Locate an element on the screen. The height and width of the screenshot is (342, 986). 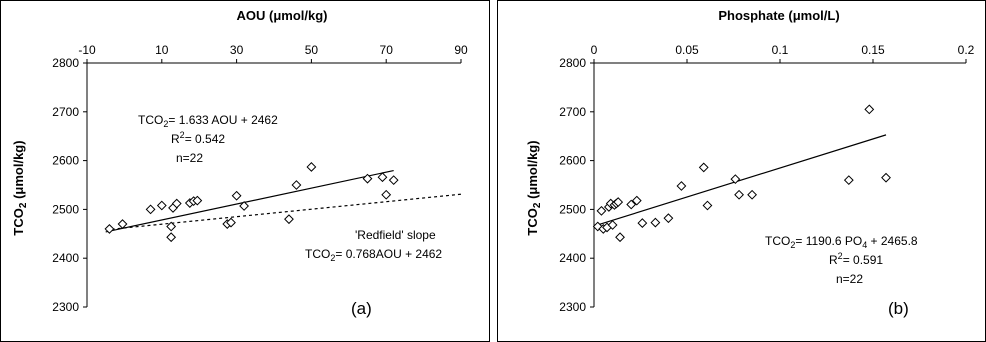
x-axis-title: Phosphate (μmol/L) is located at coordinates (778, 15).